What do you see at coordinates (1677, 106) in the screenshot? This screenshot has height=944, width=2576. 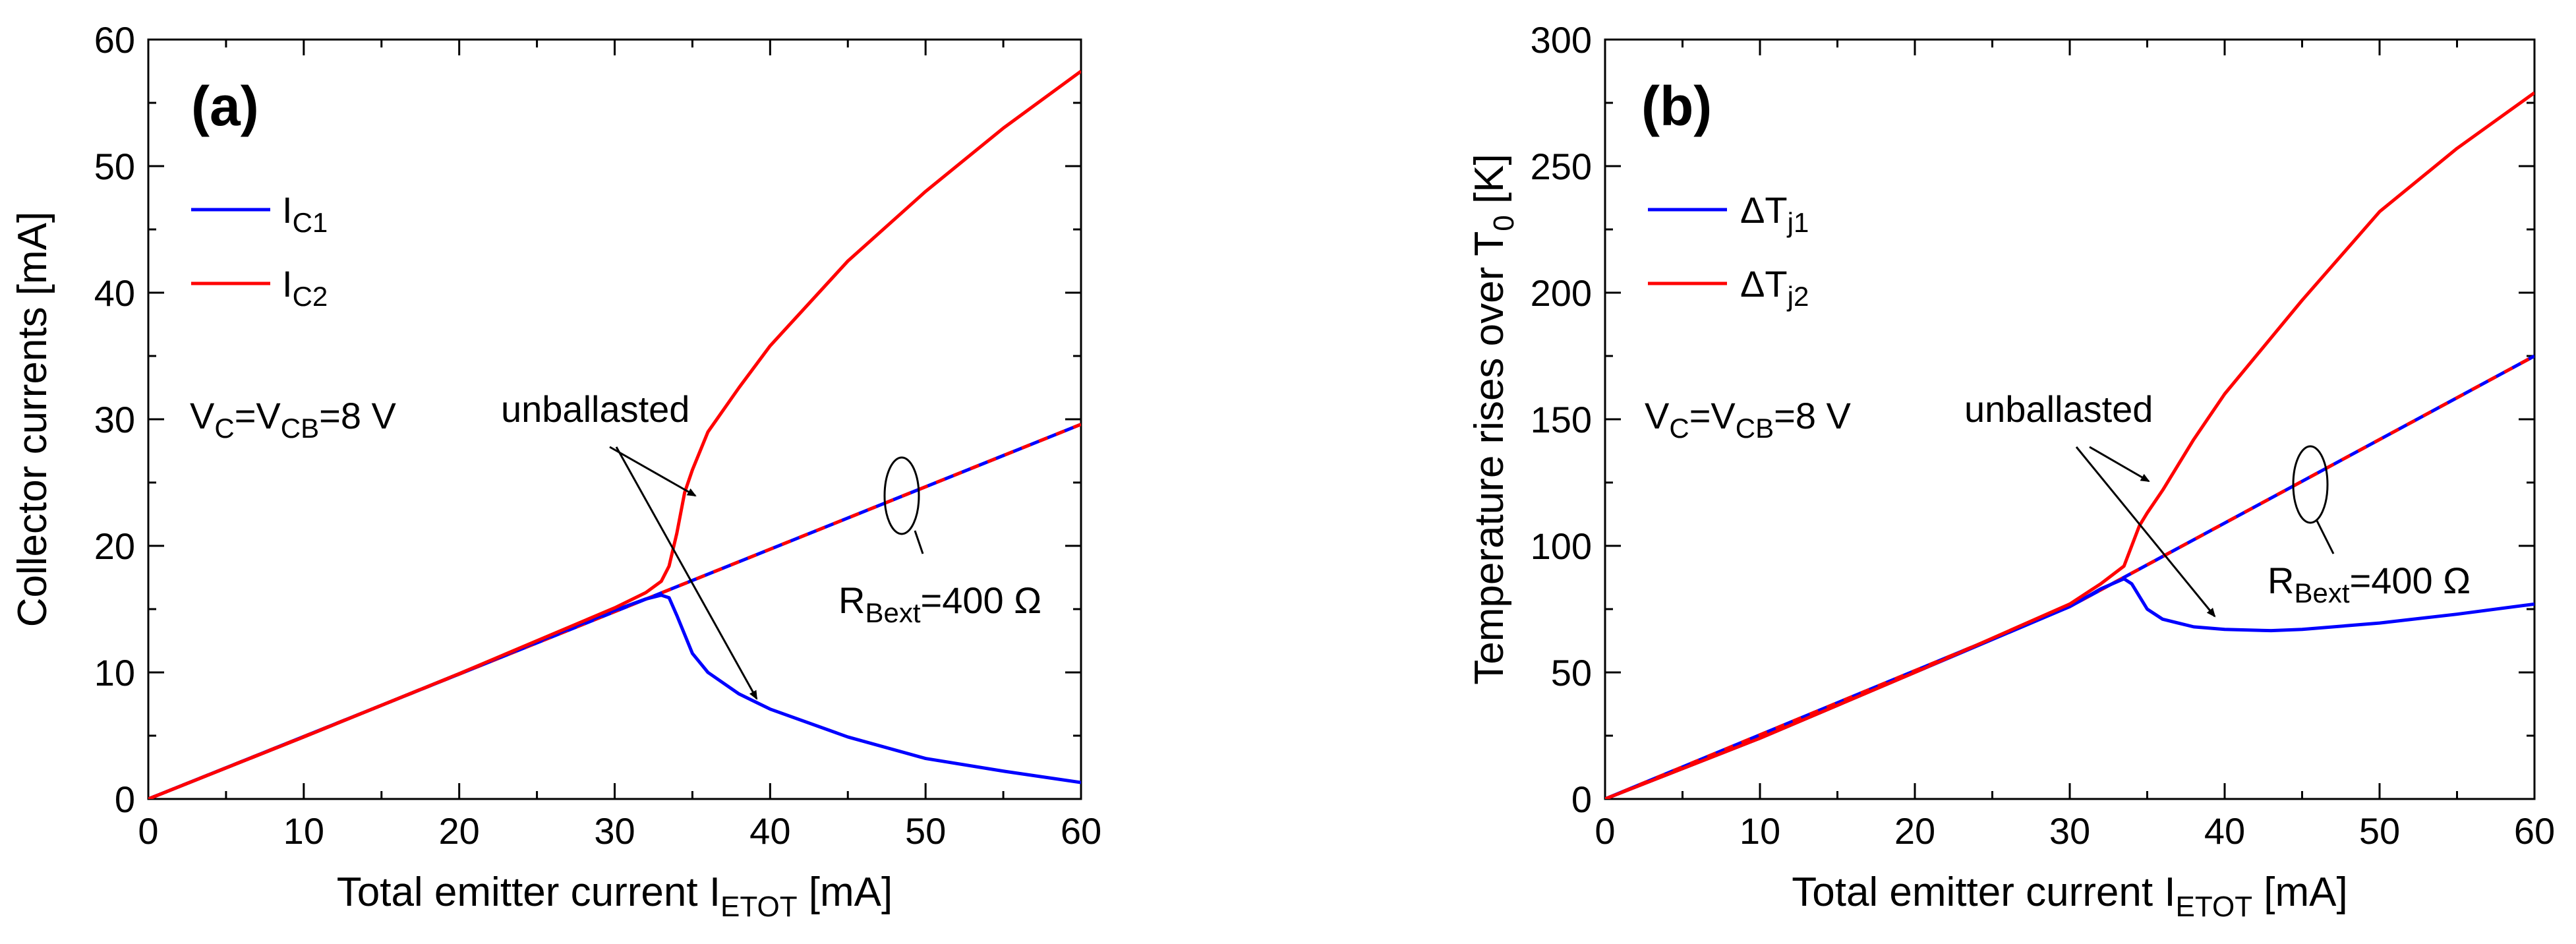 I see `panel-tag: (b)` at bounding box center [1677, 106].